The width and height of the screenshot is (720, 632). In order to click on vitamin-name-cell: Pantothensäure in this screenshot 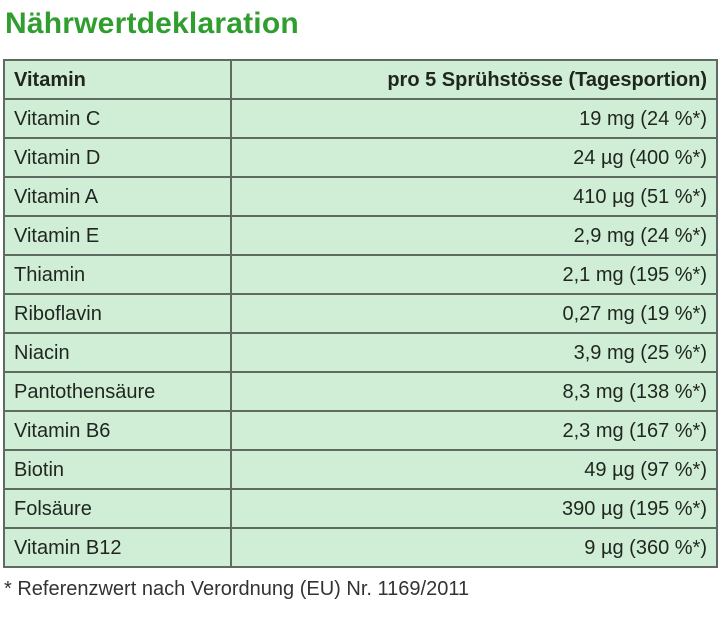, I will do `click(117, 391)`.